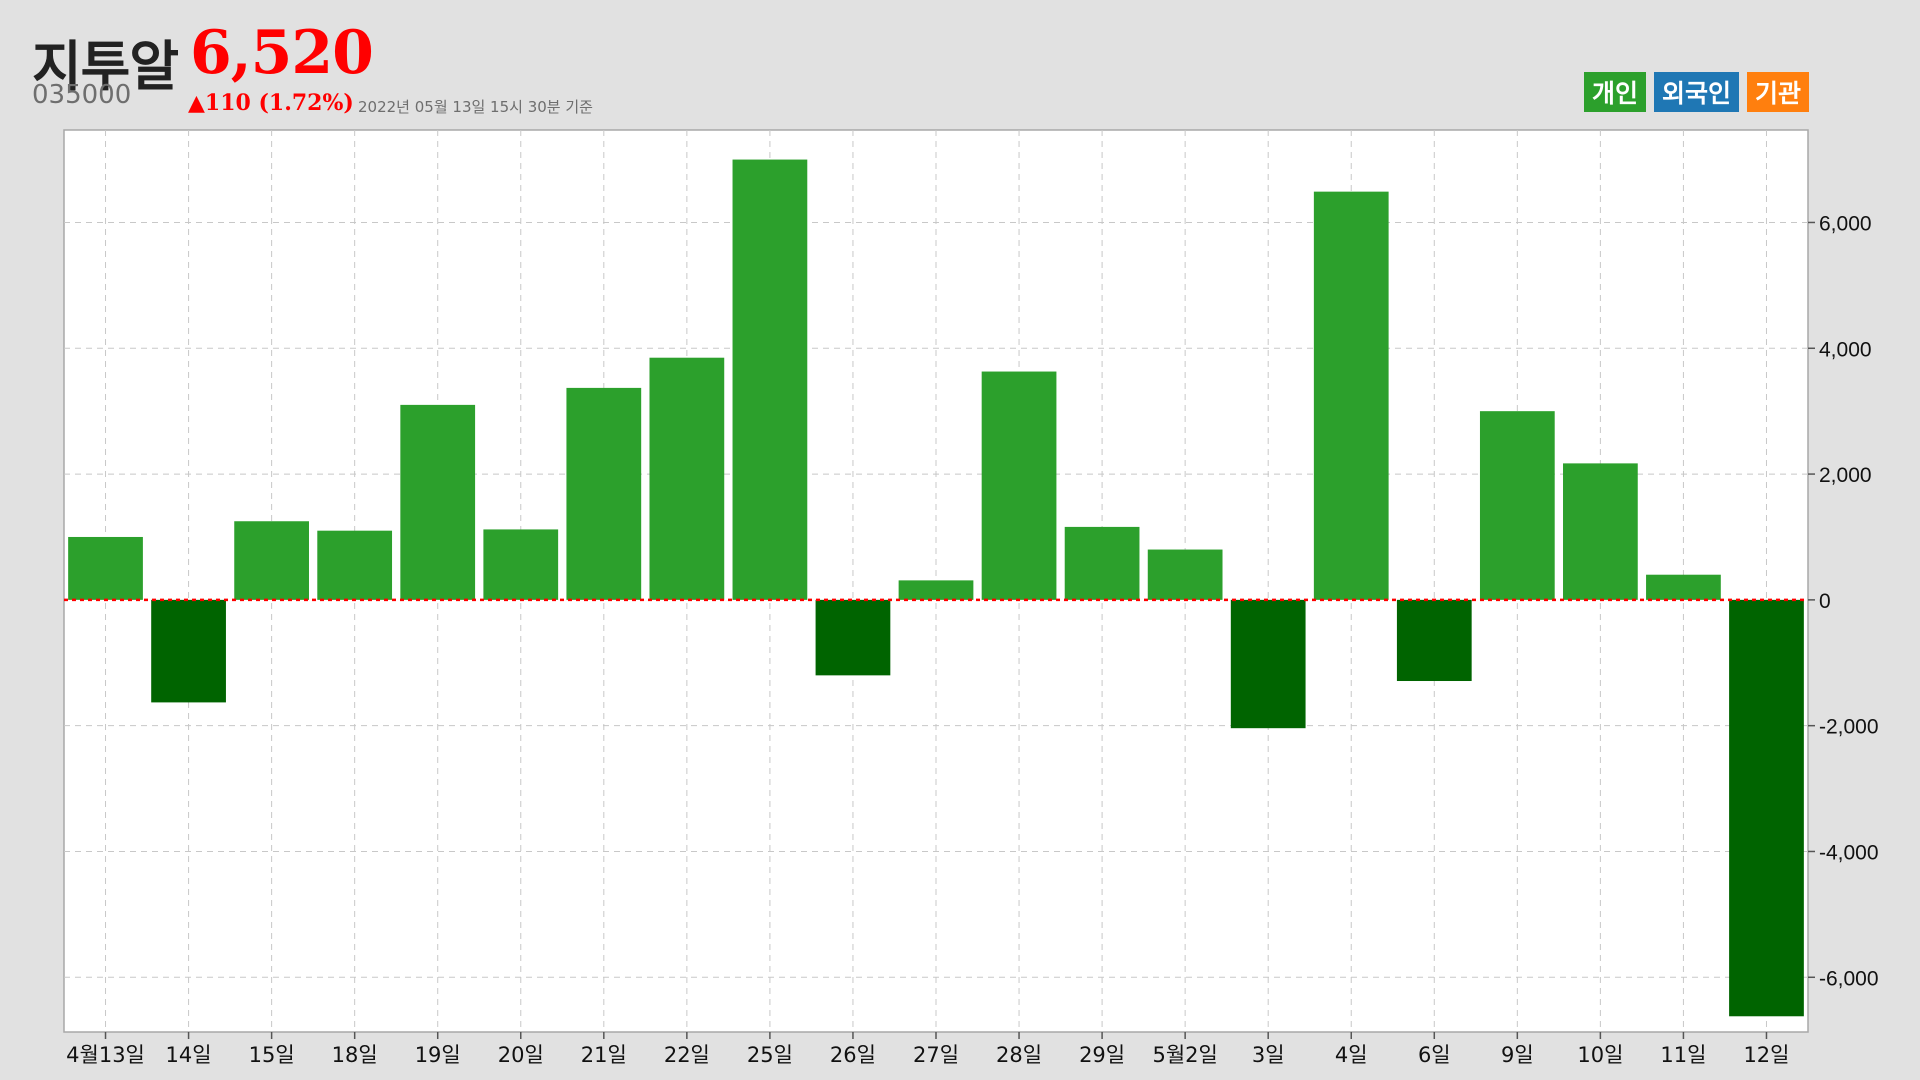 Image resolution: width=1920 pixels, height=1080 pixels. Describe the element at coordinates (1614, 92) in the screenshot. I see `legend-individual: 개인` at that location.